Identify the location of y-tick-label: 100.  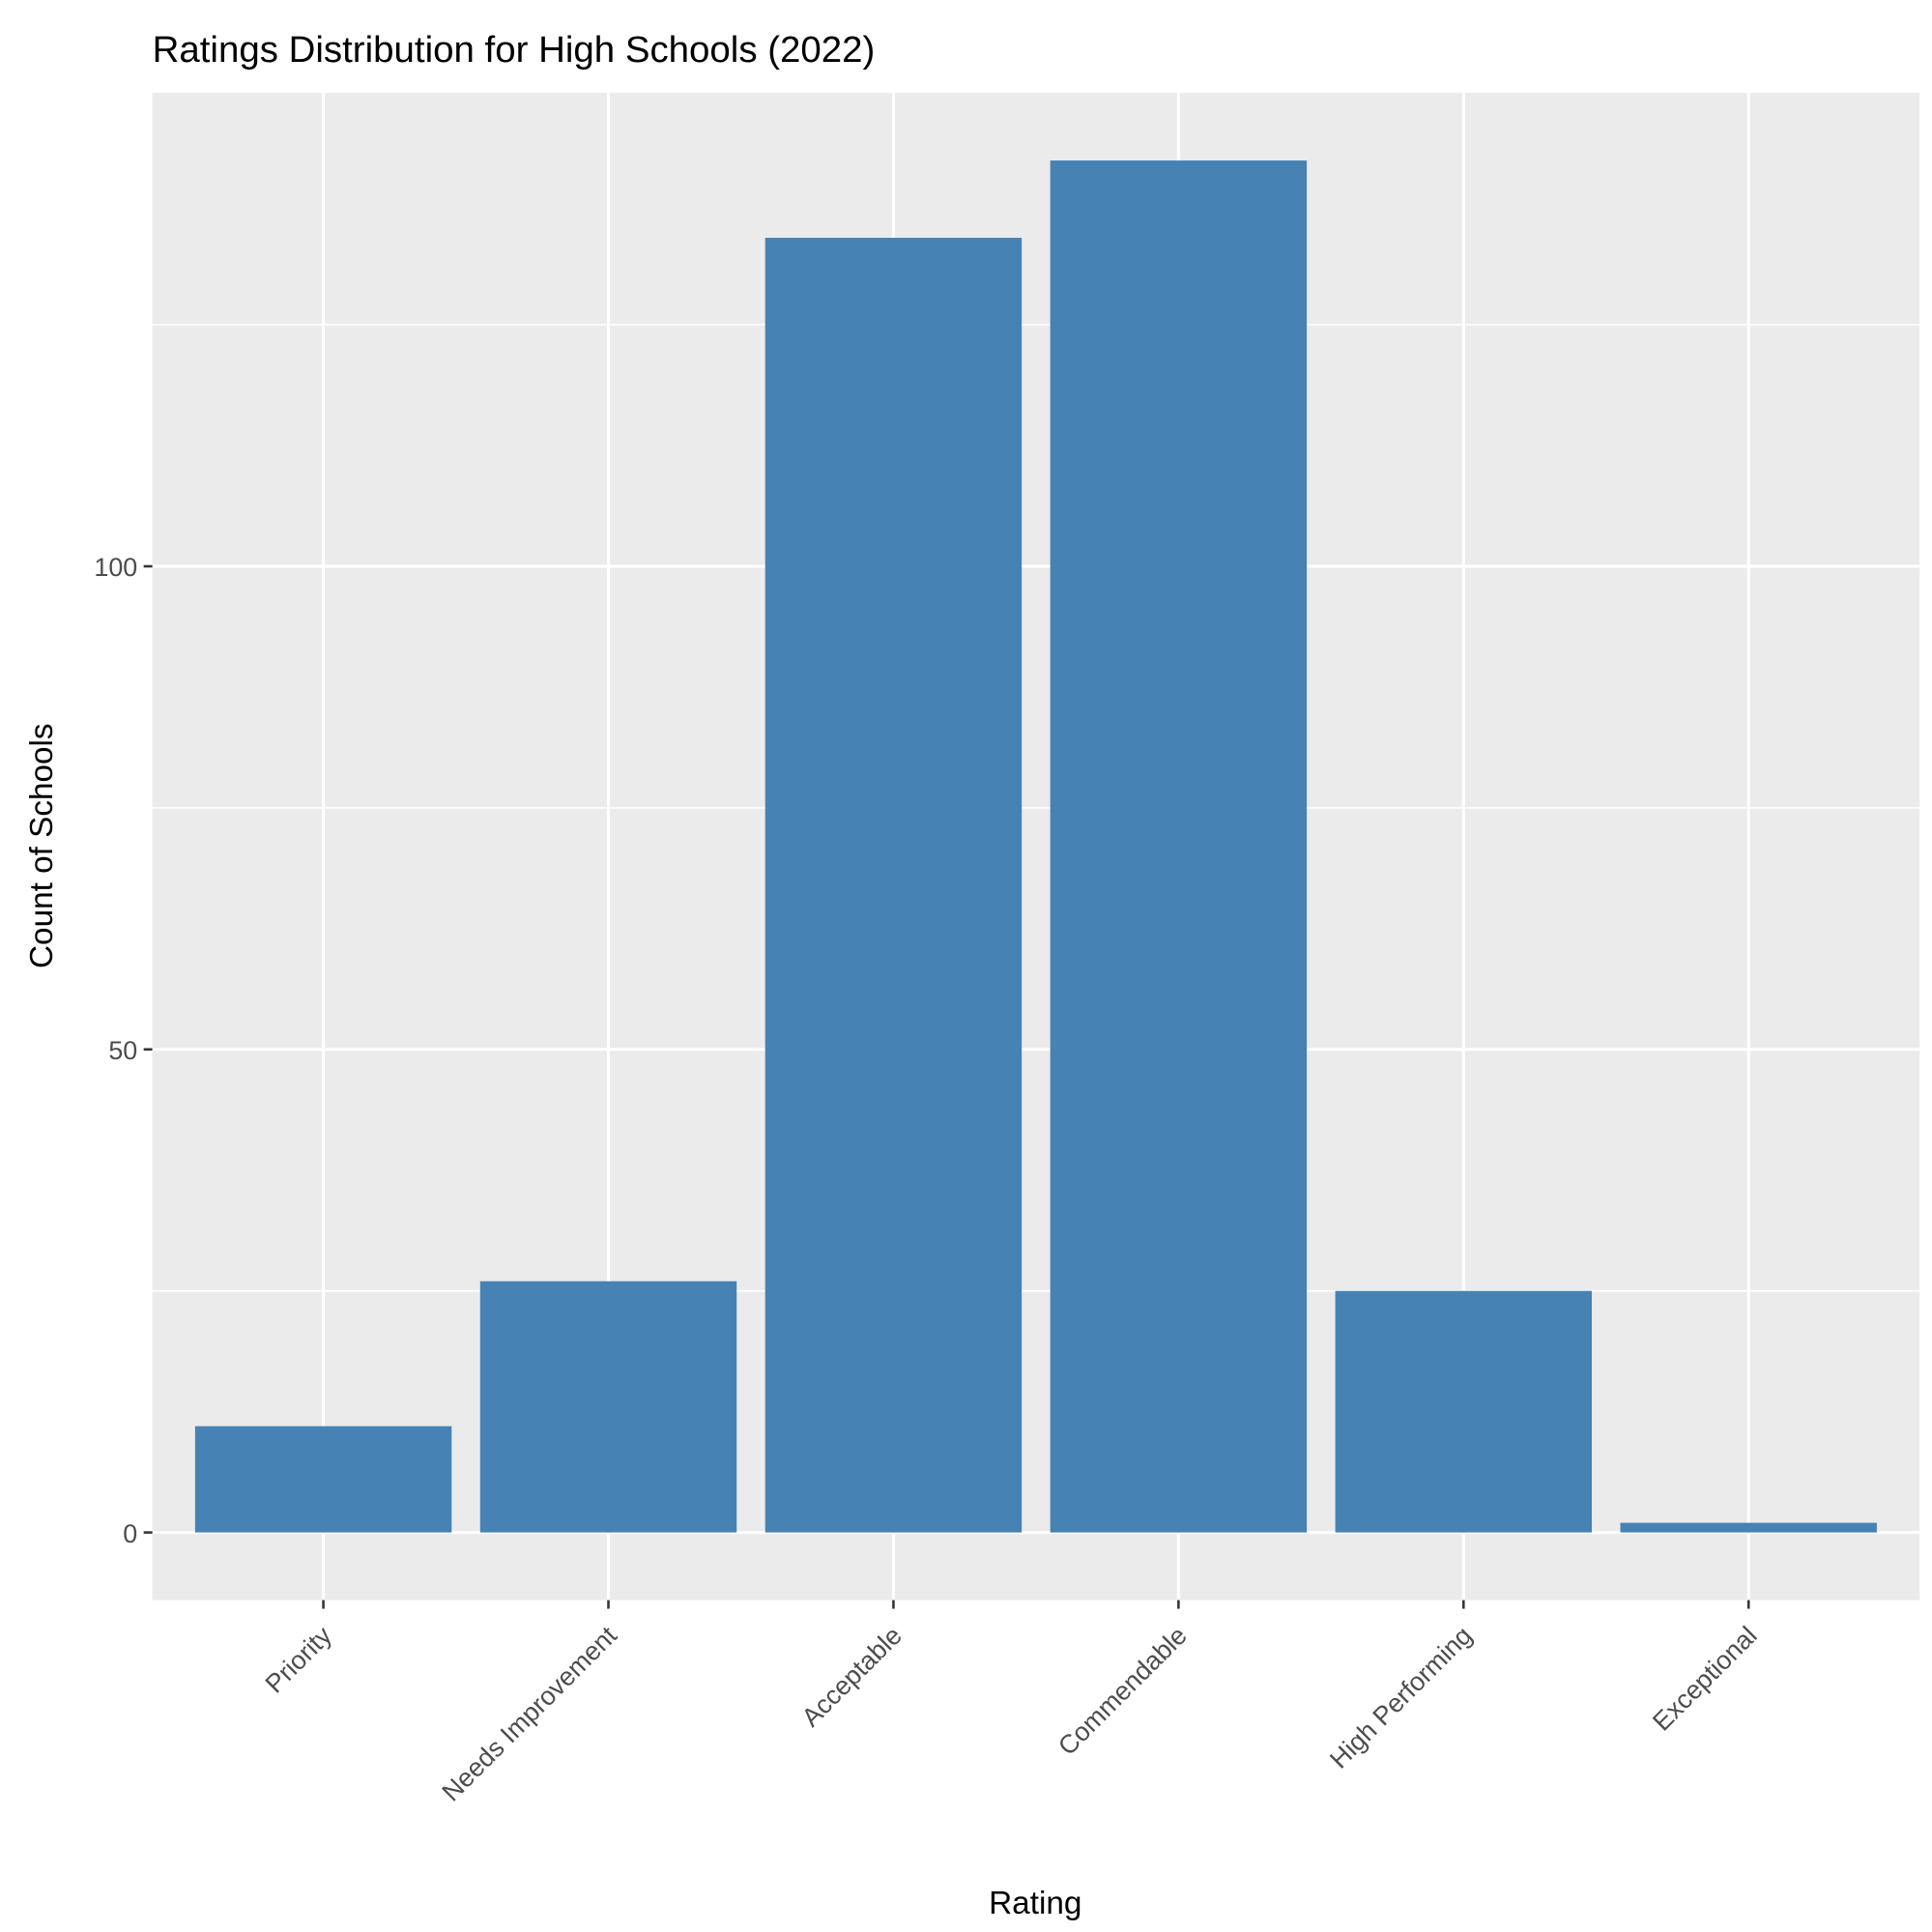
(115, 567).